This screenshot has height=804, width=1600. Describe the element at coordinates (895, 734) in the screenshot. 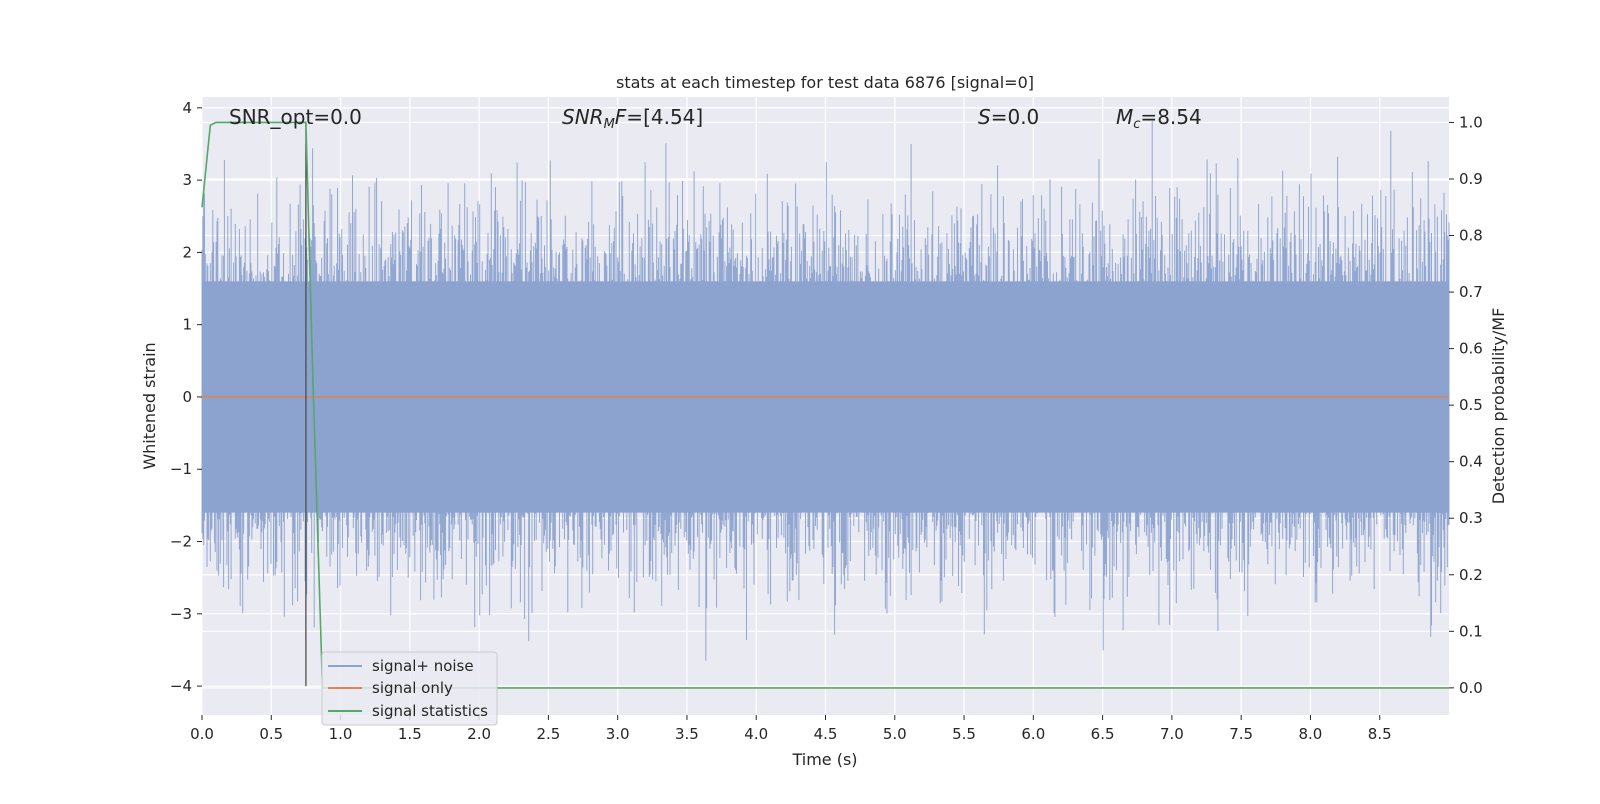

I see `x-tick-label: 5.0` at that location.